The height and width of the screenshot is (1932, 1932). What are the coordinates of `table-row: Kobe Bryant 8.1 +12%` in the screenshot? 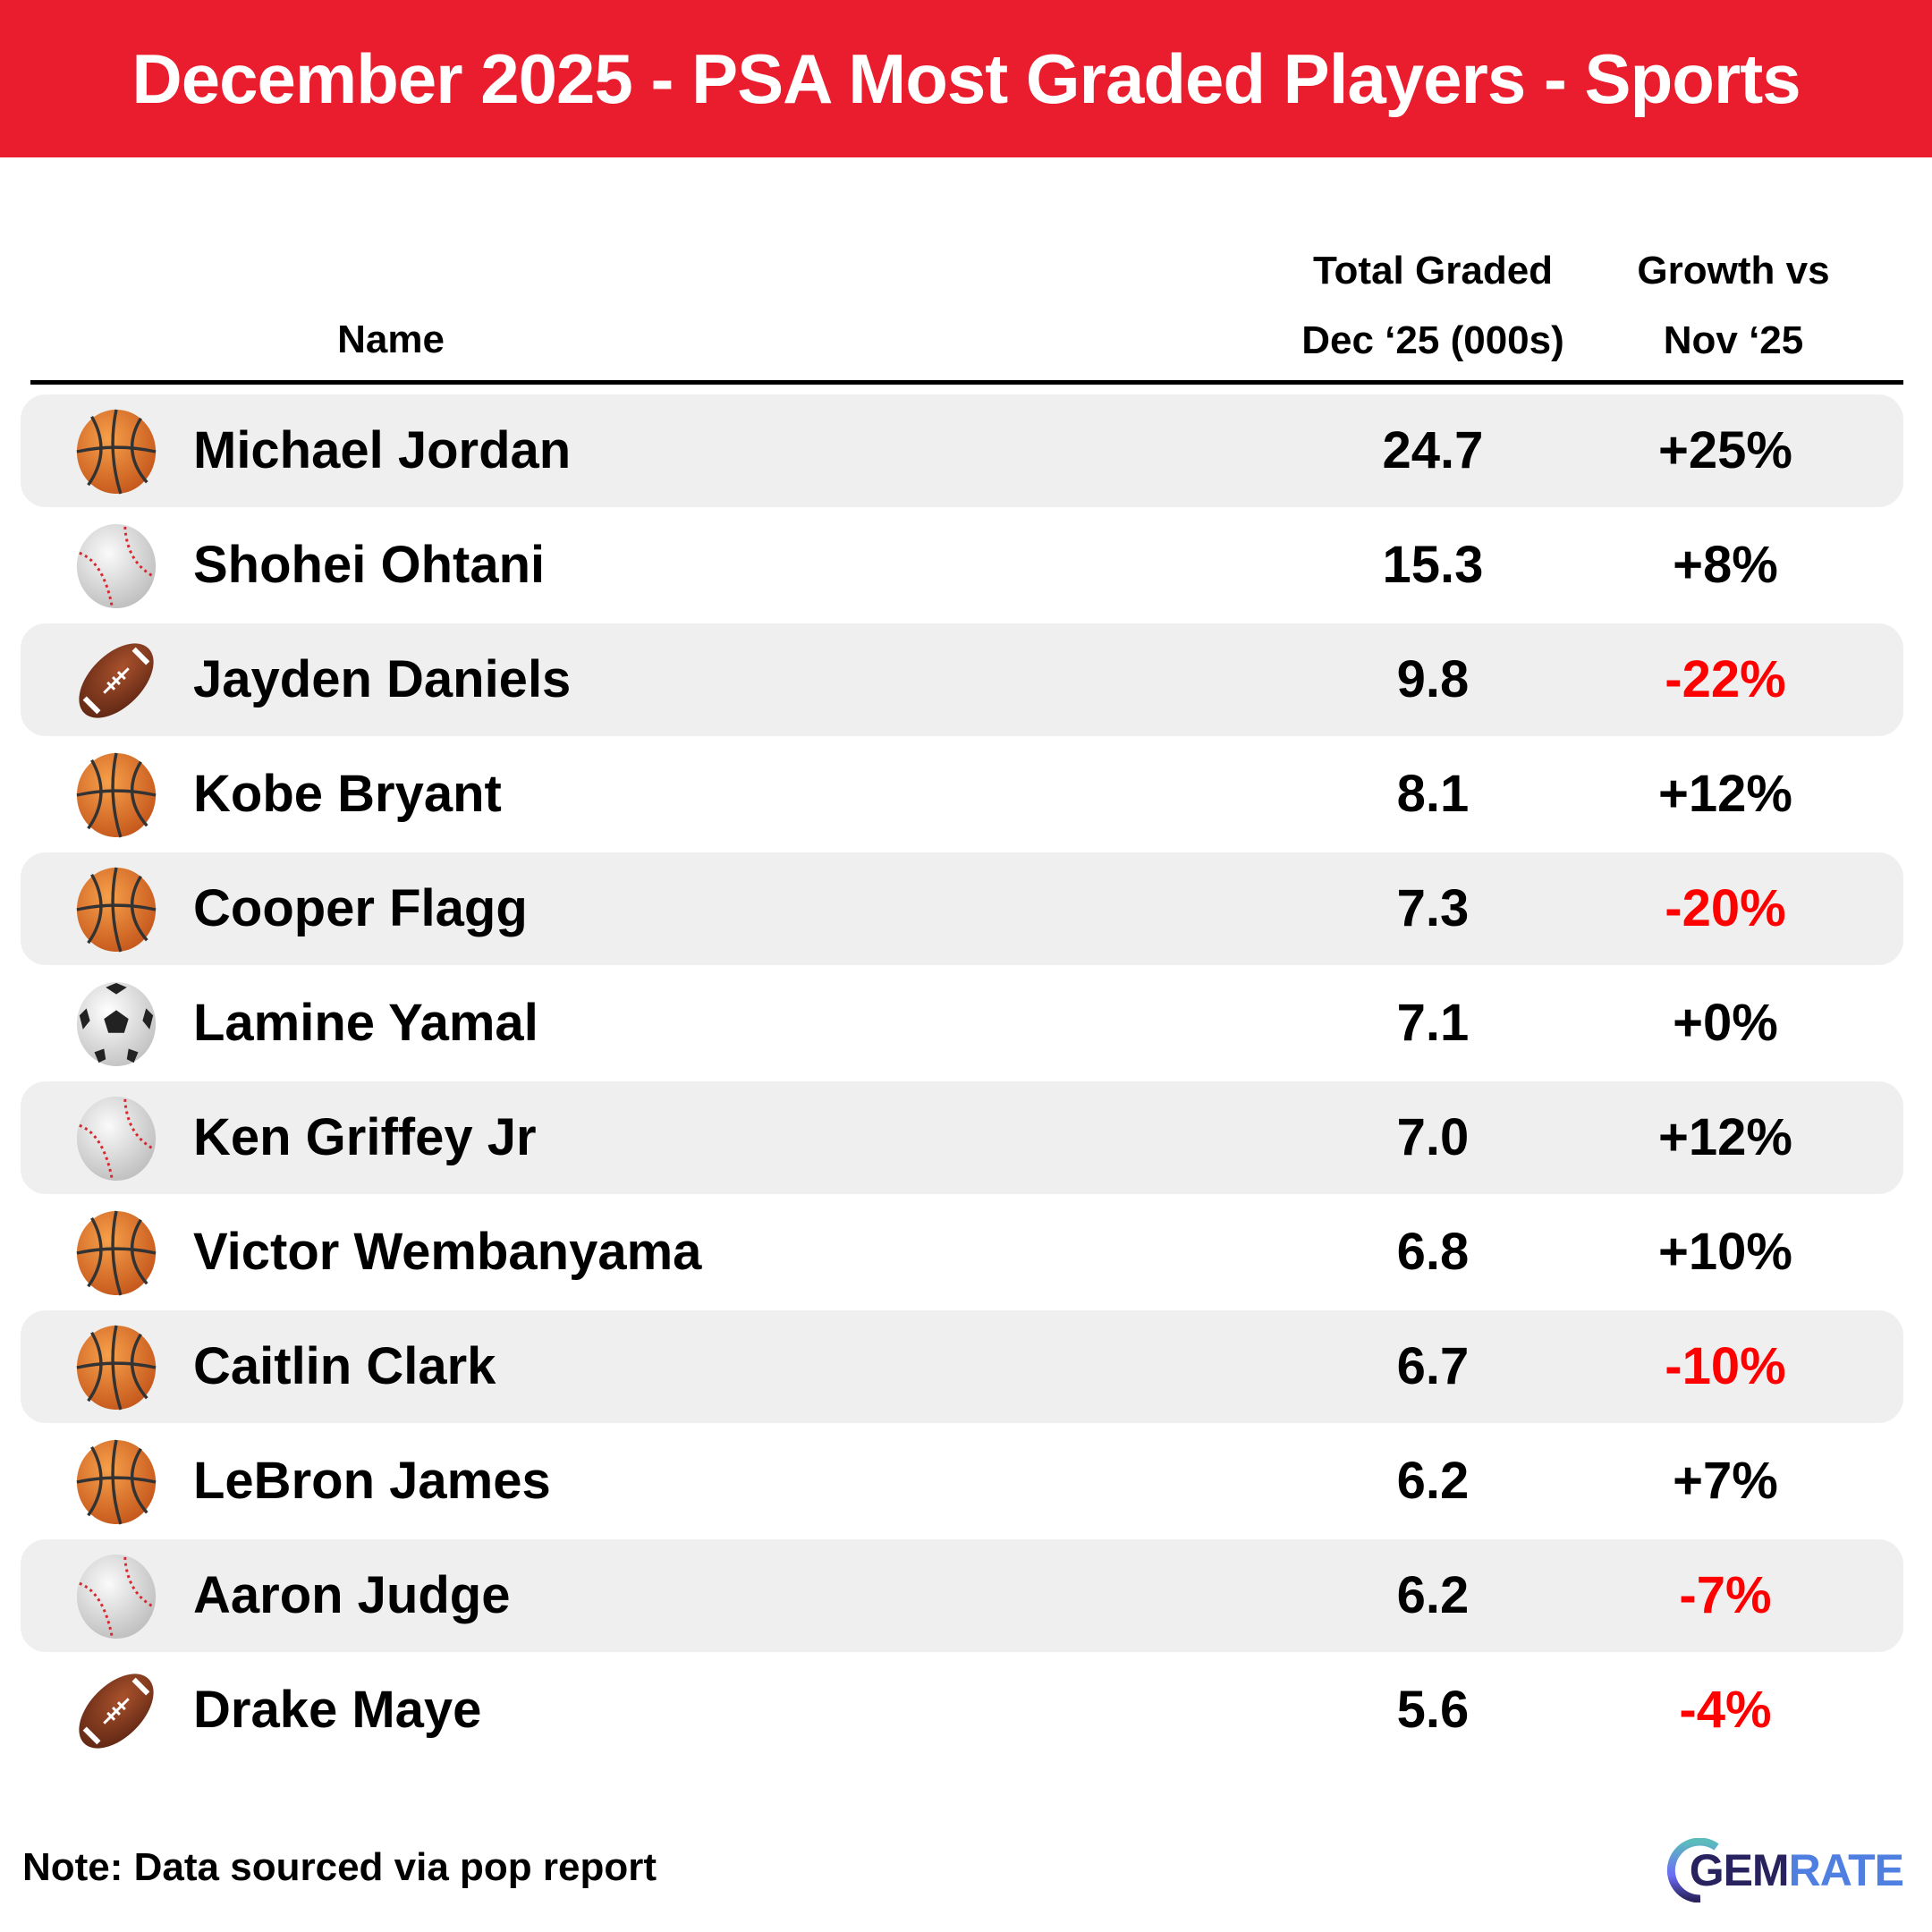 It's located at (962, 794).